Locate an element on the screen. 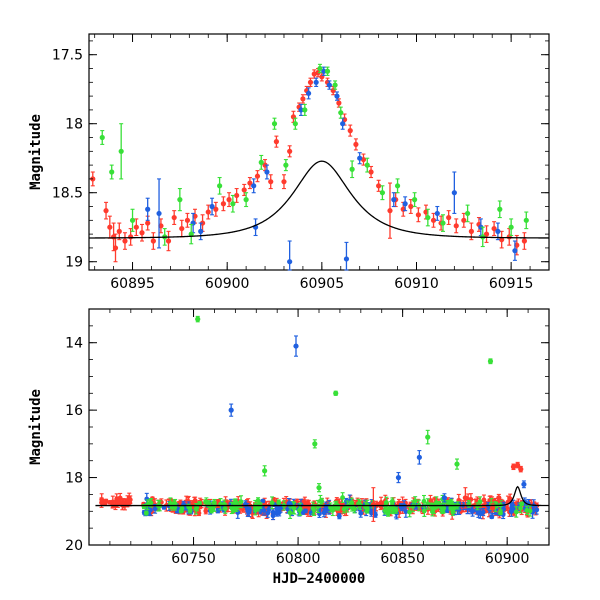 The height and width of the screenshot is (600, 600). x-tick-label: 60900 is located at coordinates (507, 559).